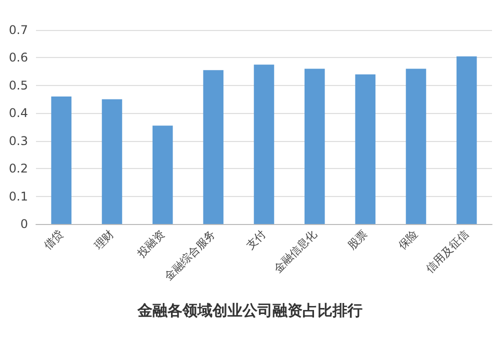 This screenshot has width=500, height=362. I want to click on text: 金融各领域创业公司融资占比排行, so click(249, 311).